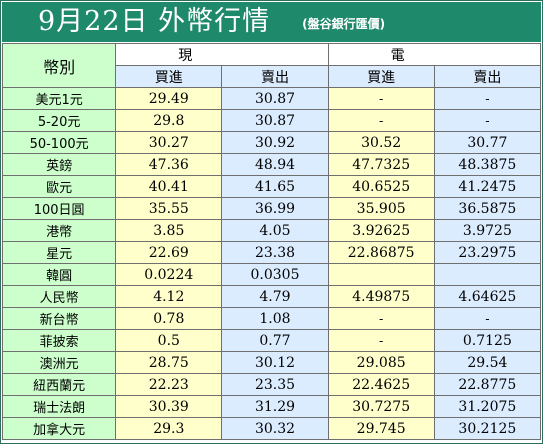 The width and height of the screenshot is (543, 444). Describe the element at coordinates (381, 208) in the screenshot. I see `transfer-buy-cell: 35.905` at that location.